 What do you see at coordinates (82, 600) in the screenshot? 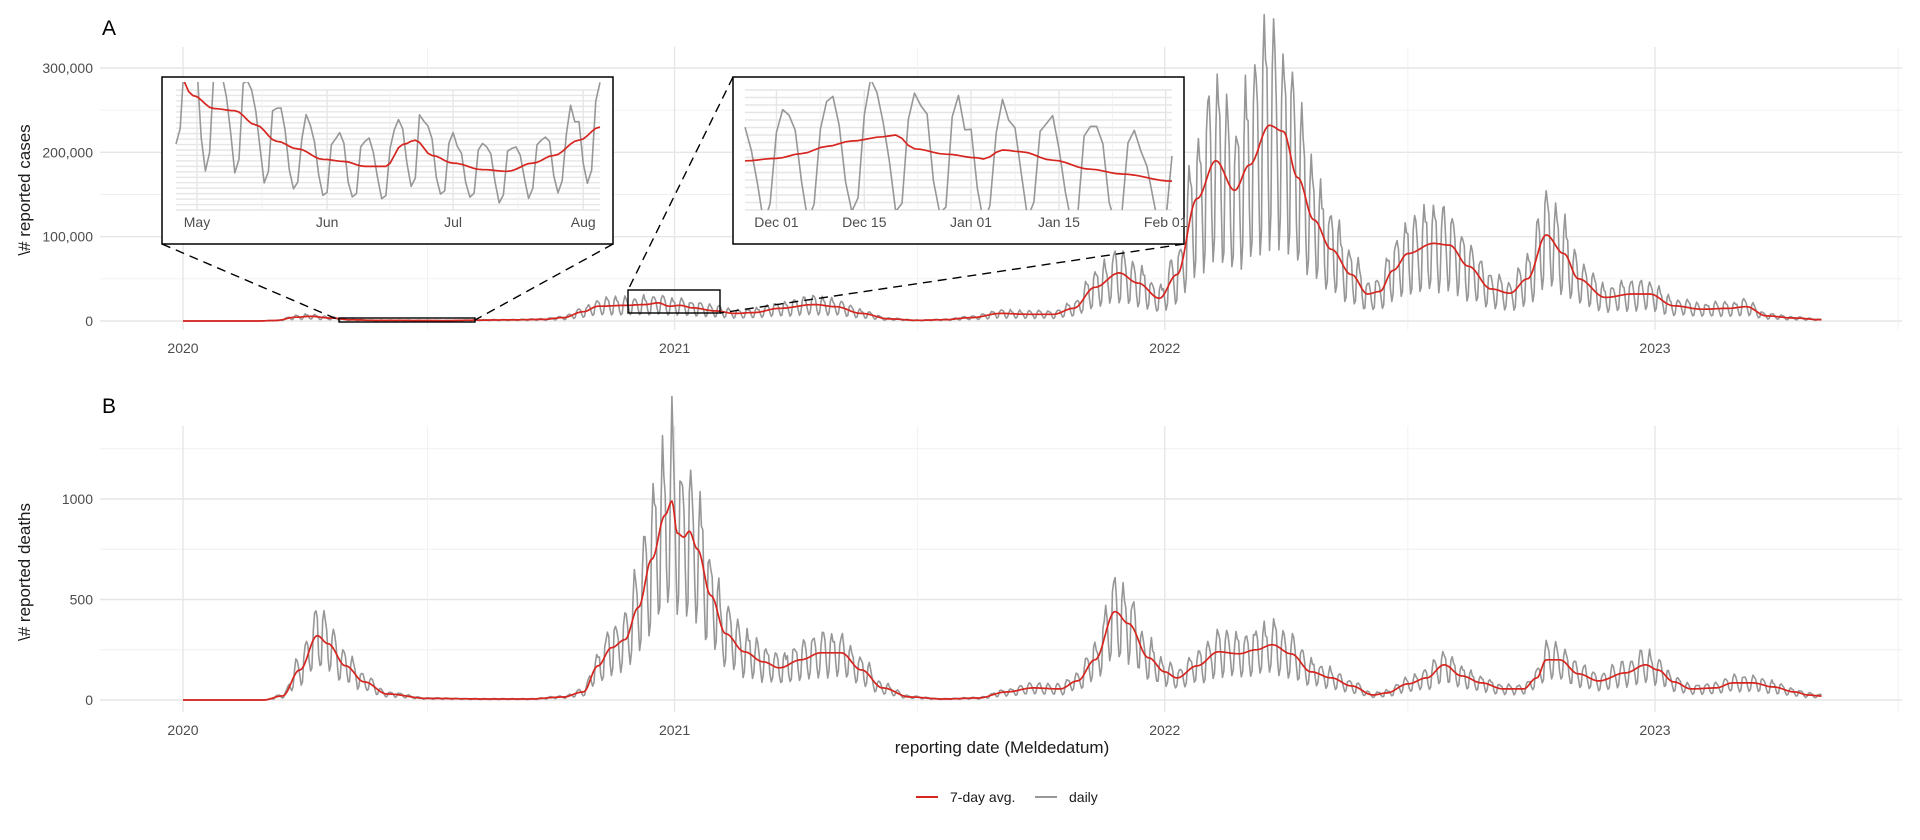
I see `y-tick-label: 500` at bounding box center [82, 600].